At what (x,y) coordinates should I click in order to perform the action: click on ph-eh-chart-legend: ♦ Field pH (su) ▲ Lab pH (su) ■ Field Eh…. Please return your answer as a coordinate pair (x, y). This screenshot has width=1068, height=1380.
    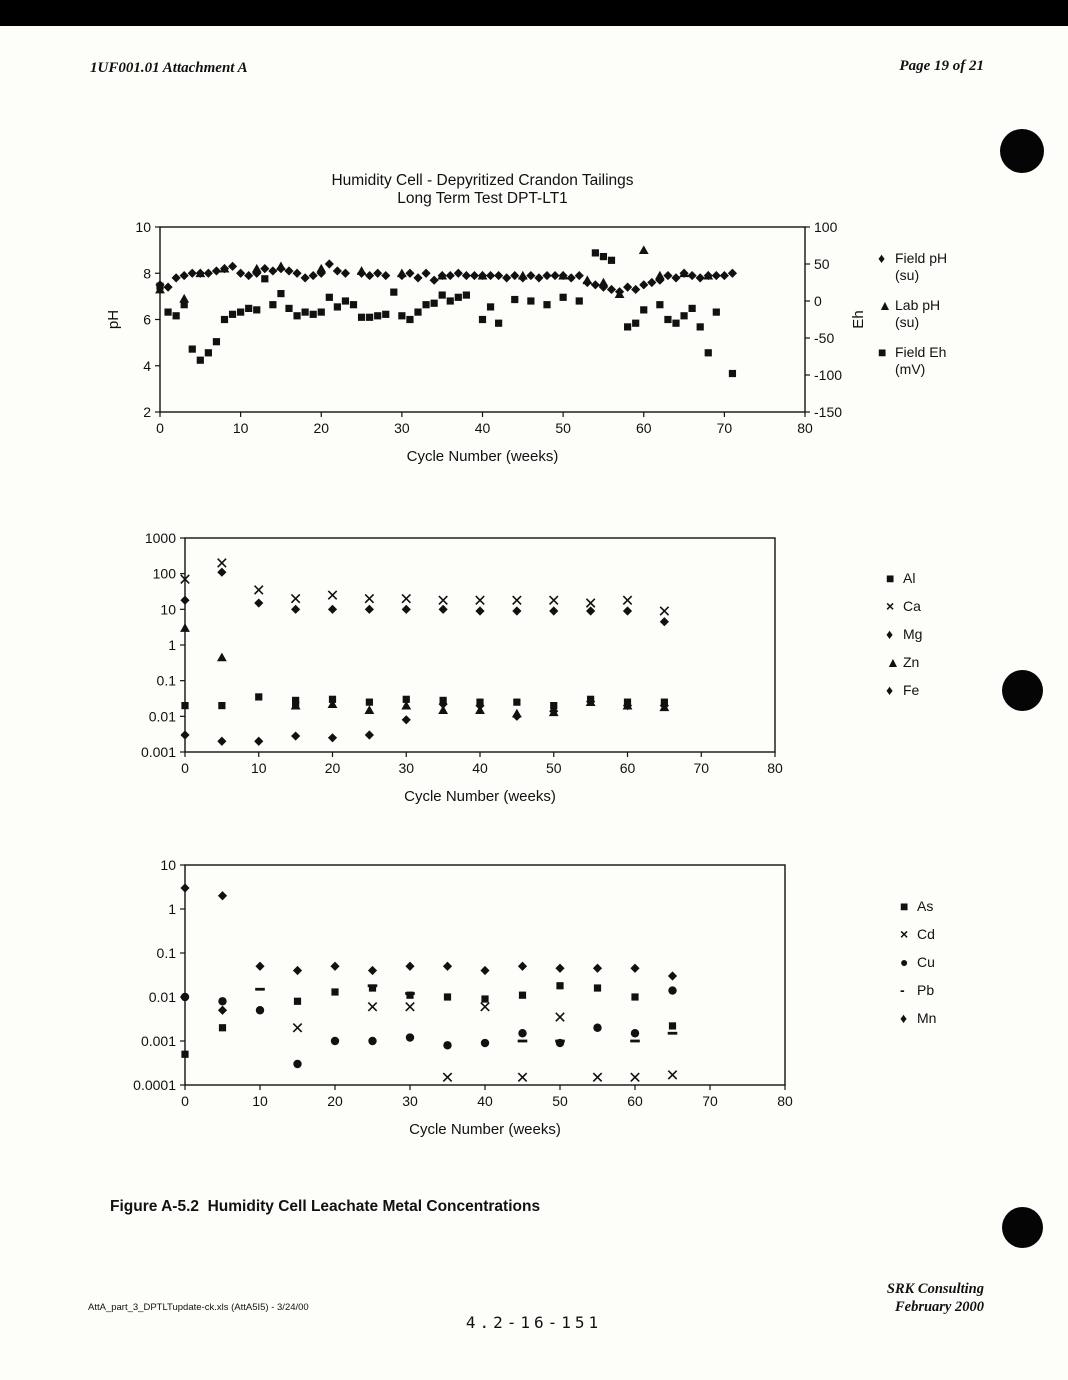
    Looking at the image, I should click on (912, 320).